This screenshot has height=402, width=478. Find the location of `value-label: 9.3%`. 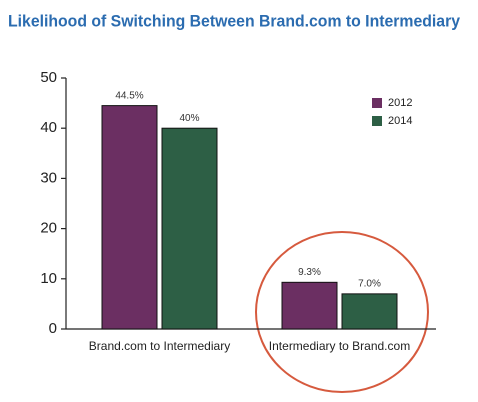

value-label: 9.3% is located at coordinates (309, 272).